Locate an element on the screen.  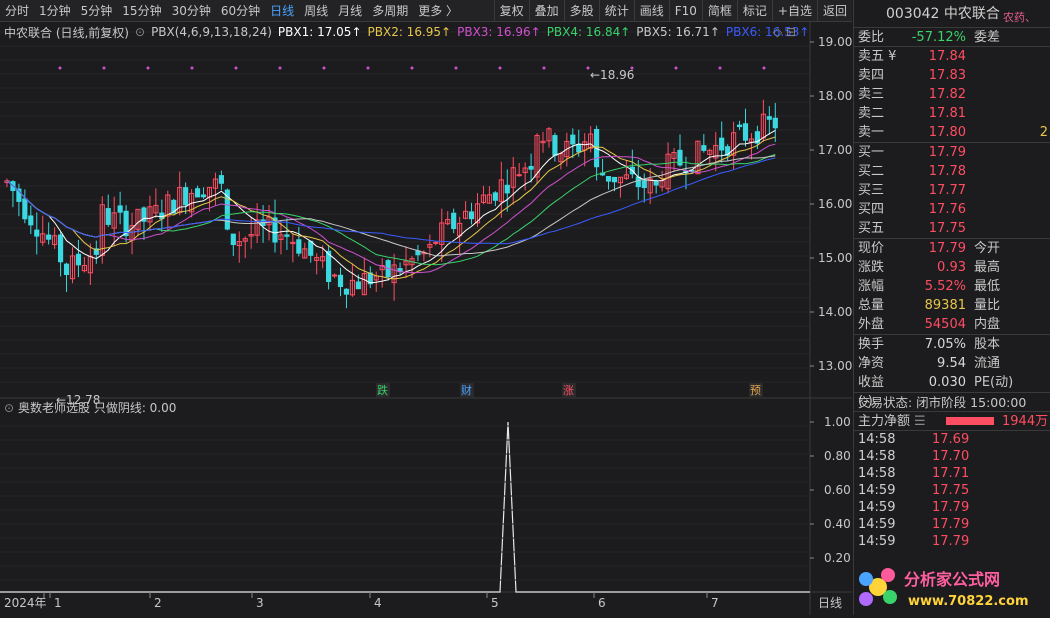
quote-row: 卖一 17.80 2 is located at coordinates (952, 132).